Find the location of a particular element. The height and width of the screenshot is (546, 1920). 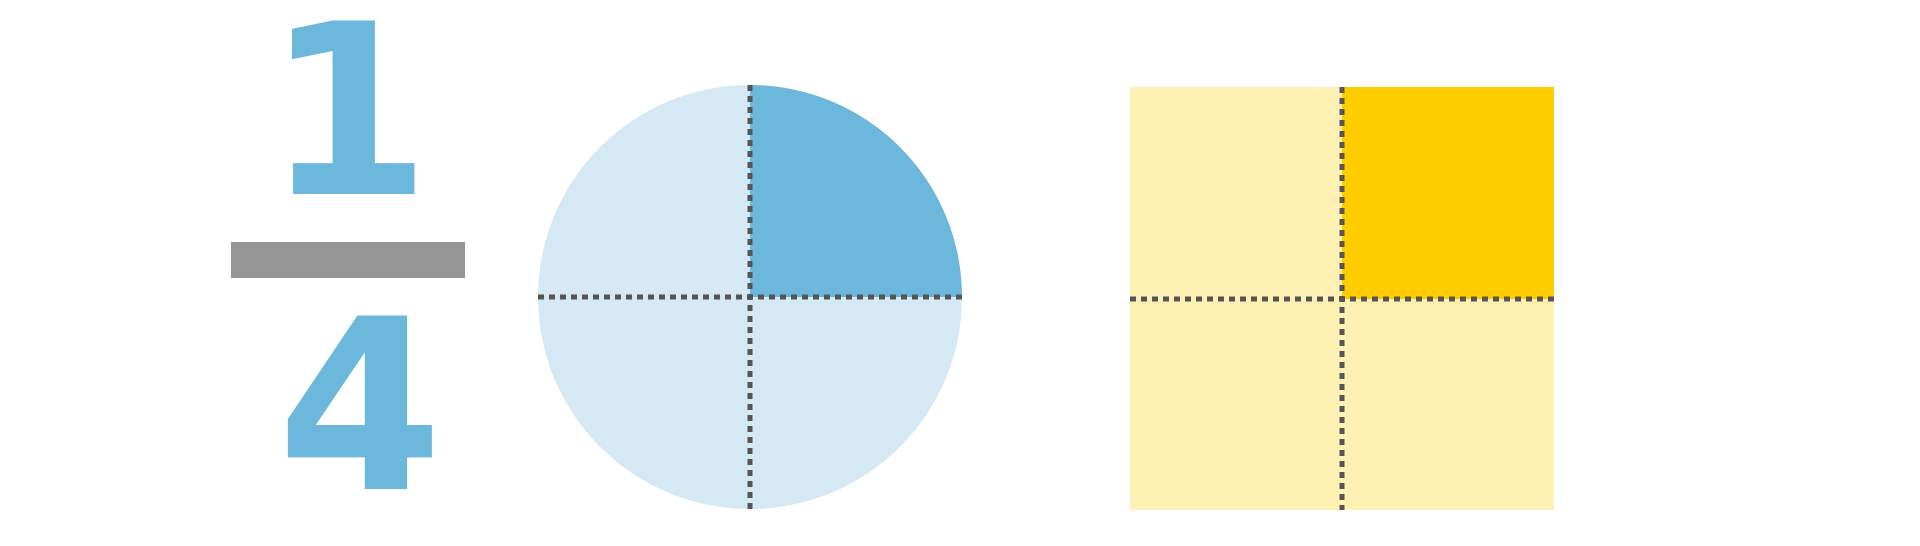

circle-shaded-quarter is located at coordinates (856, 191).